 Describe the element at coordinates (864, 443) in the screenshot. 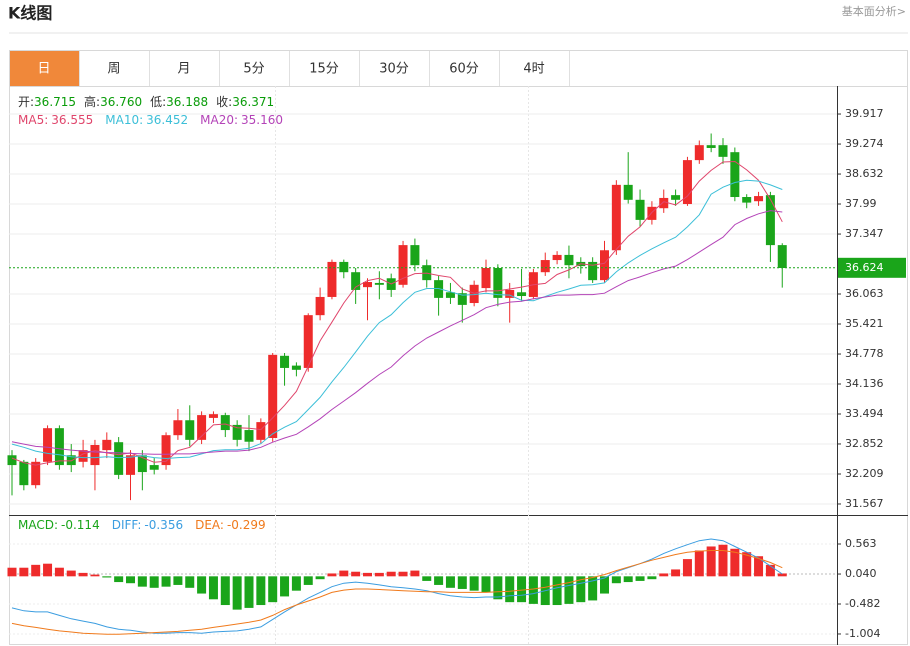

I see `y-tick-label: 32.852` at that location.